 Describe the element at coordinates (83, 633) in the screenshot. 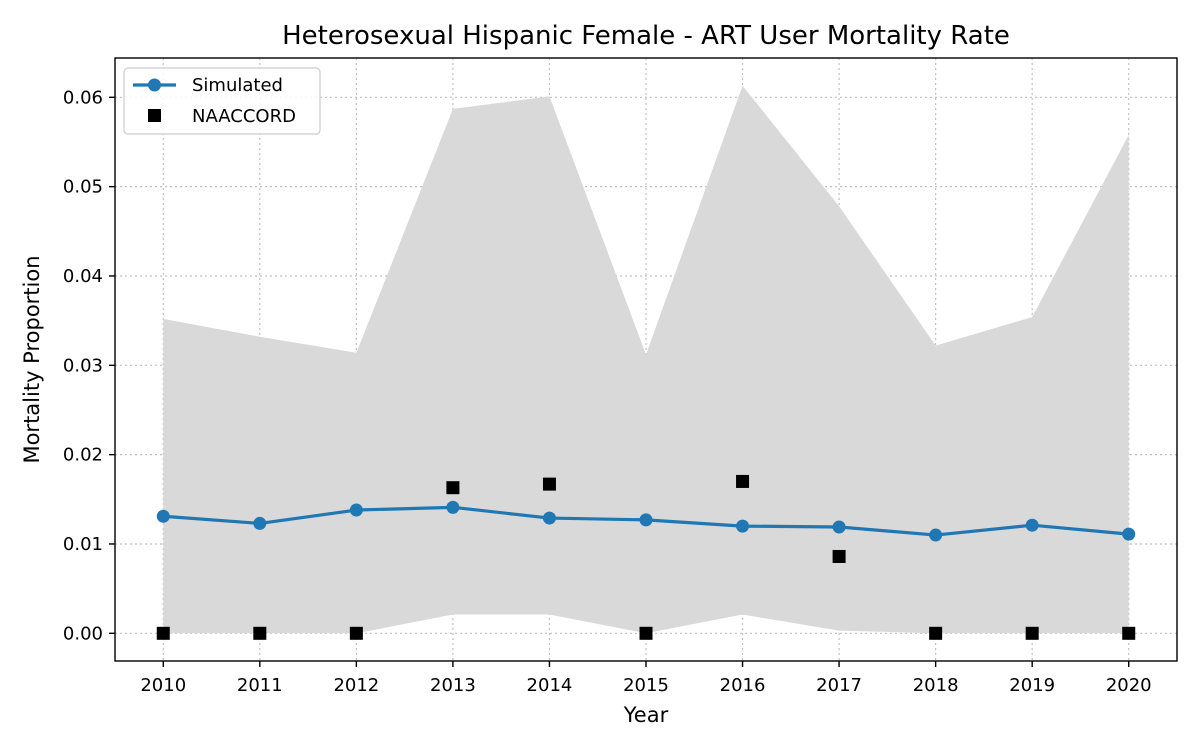

I see `y-tick-label: 0.00` at that location.